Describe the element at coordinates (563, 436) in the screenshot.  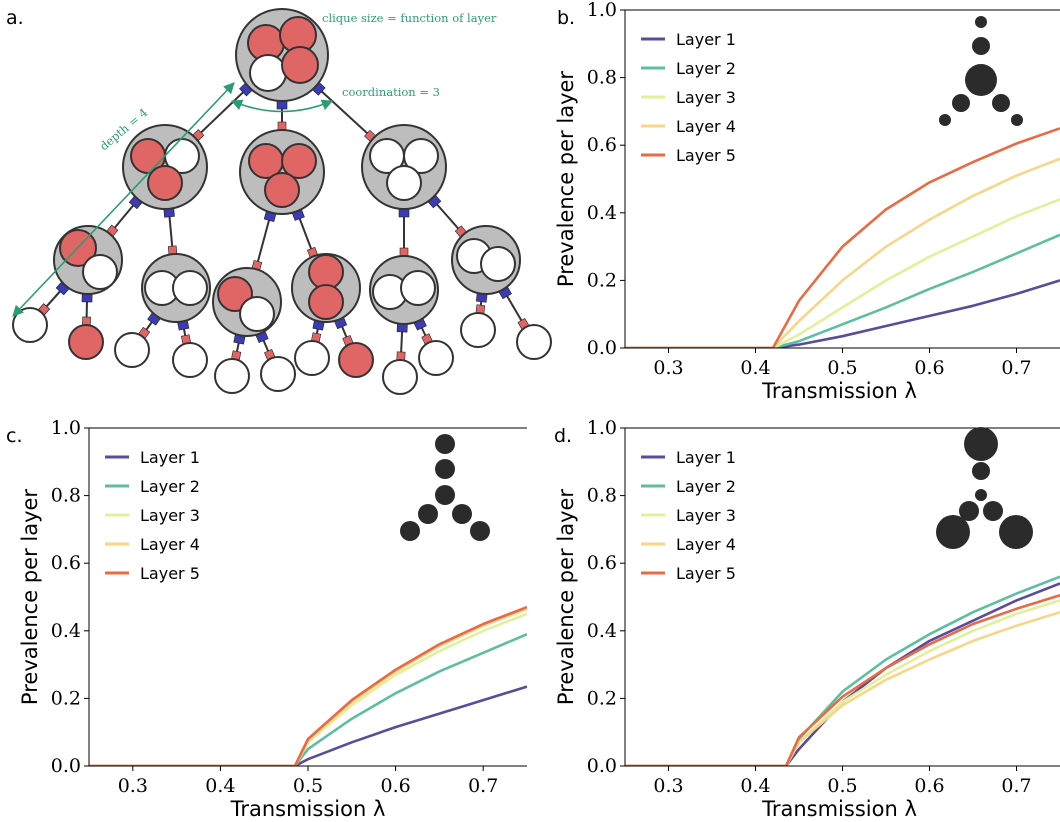
I see `panel-letter: d.` at that location.